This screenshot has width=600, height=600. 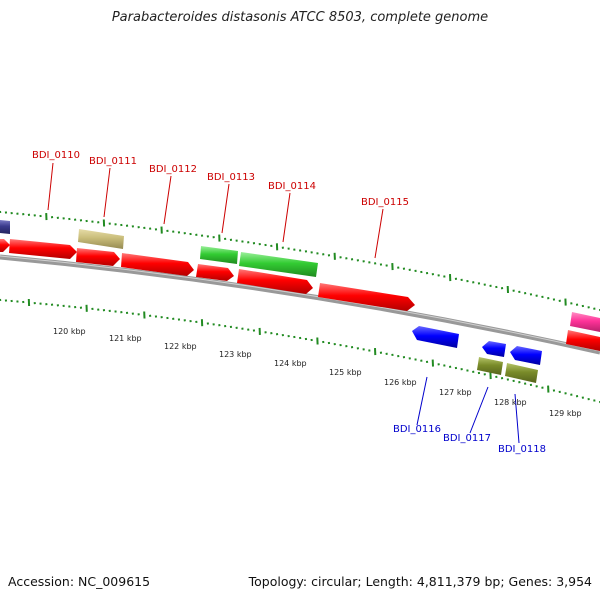 I want to click on scale-label: 122 kbp, so click(x=180, y=346).